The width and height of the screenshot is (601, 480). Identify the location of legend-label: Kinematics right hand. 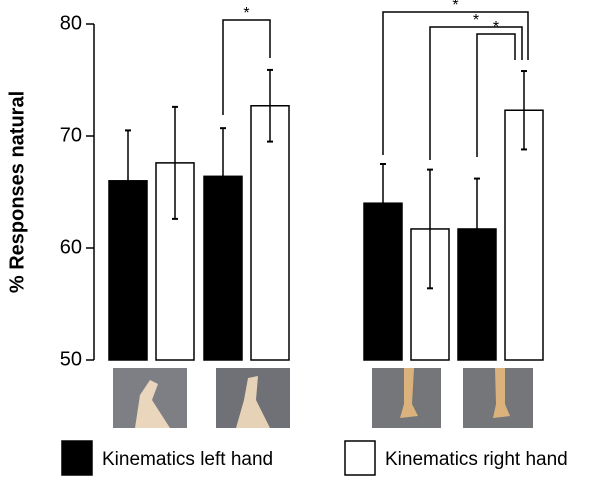
(476, 459).